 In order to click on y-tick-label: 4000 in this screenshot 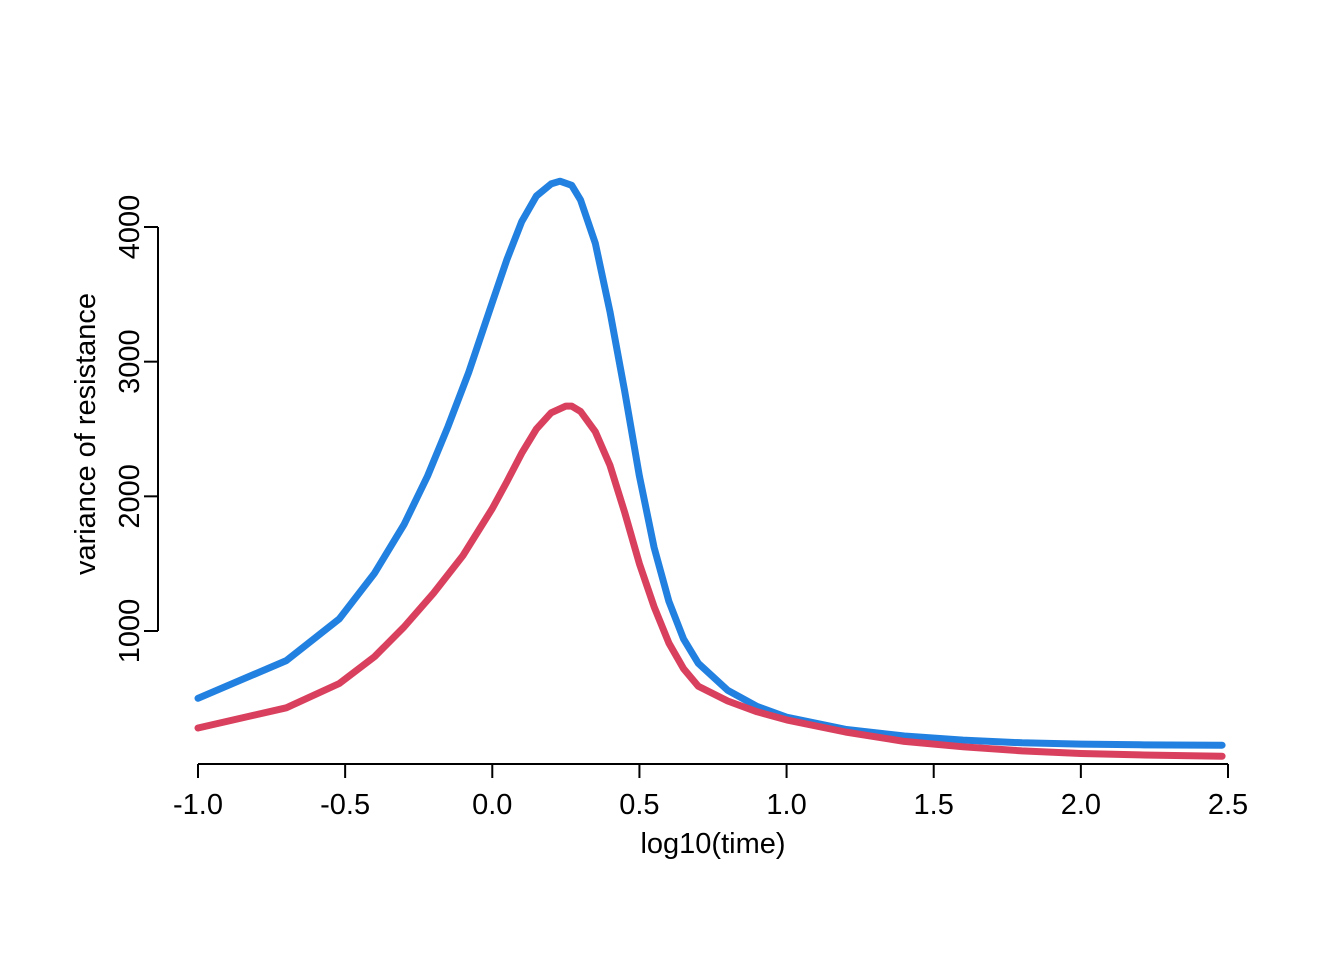, I will do `click(130, 227)`.